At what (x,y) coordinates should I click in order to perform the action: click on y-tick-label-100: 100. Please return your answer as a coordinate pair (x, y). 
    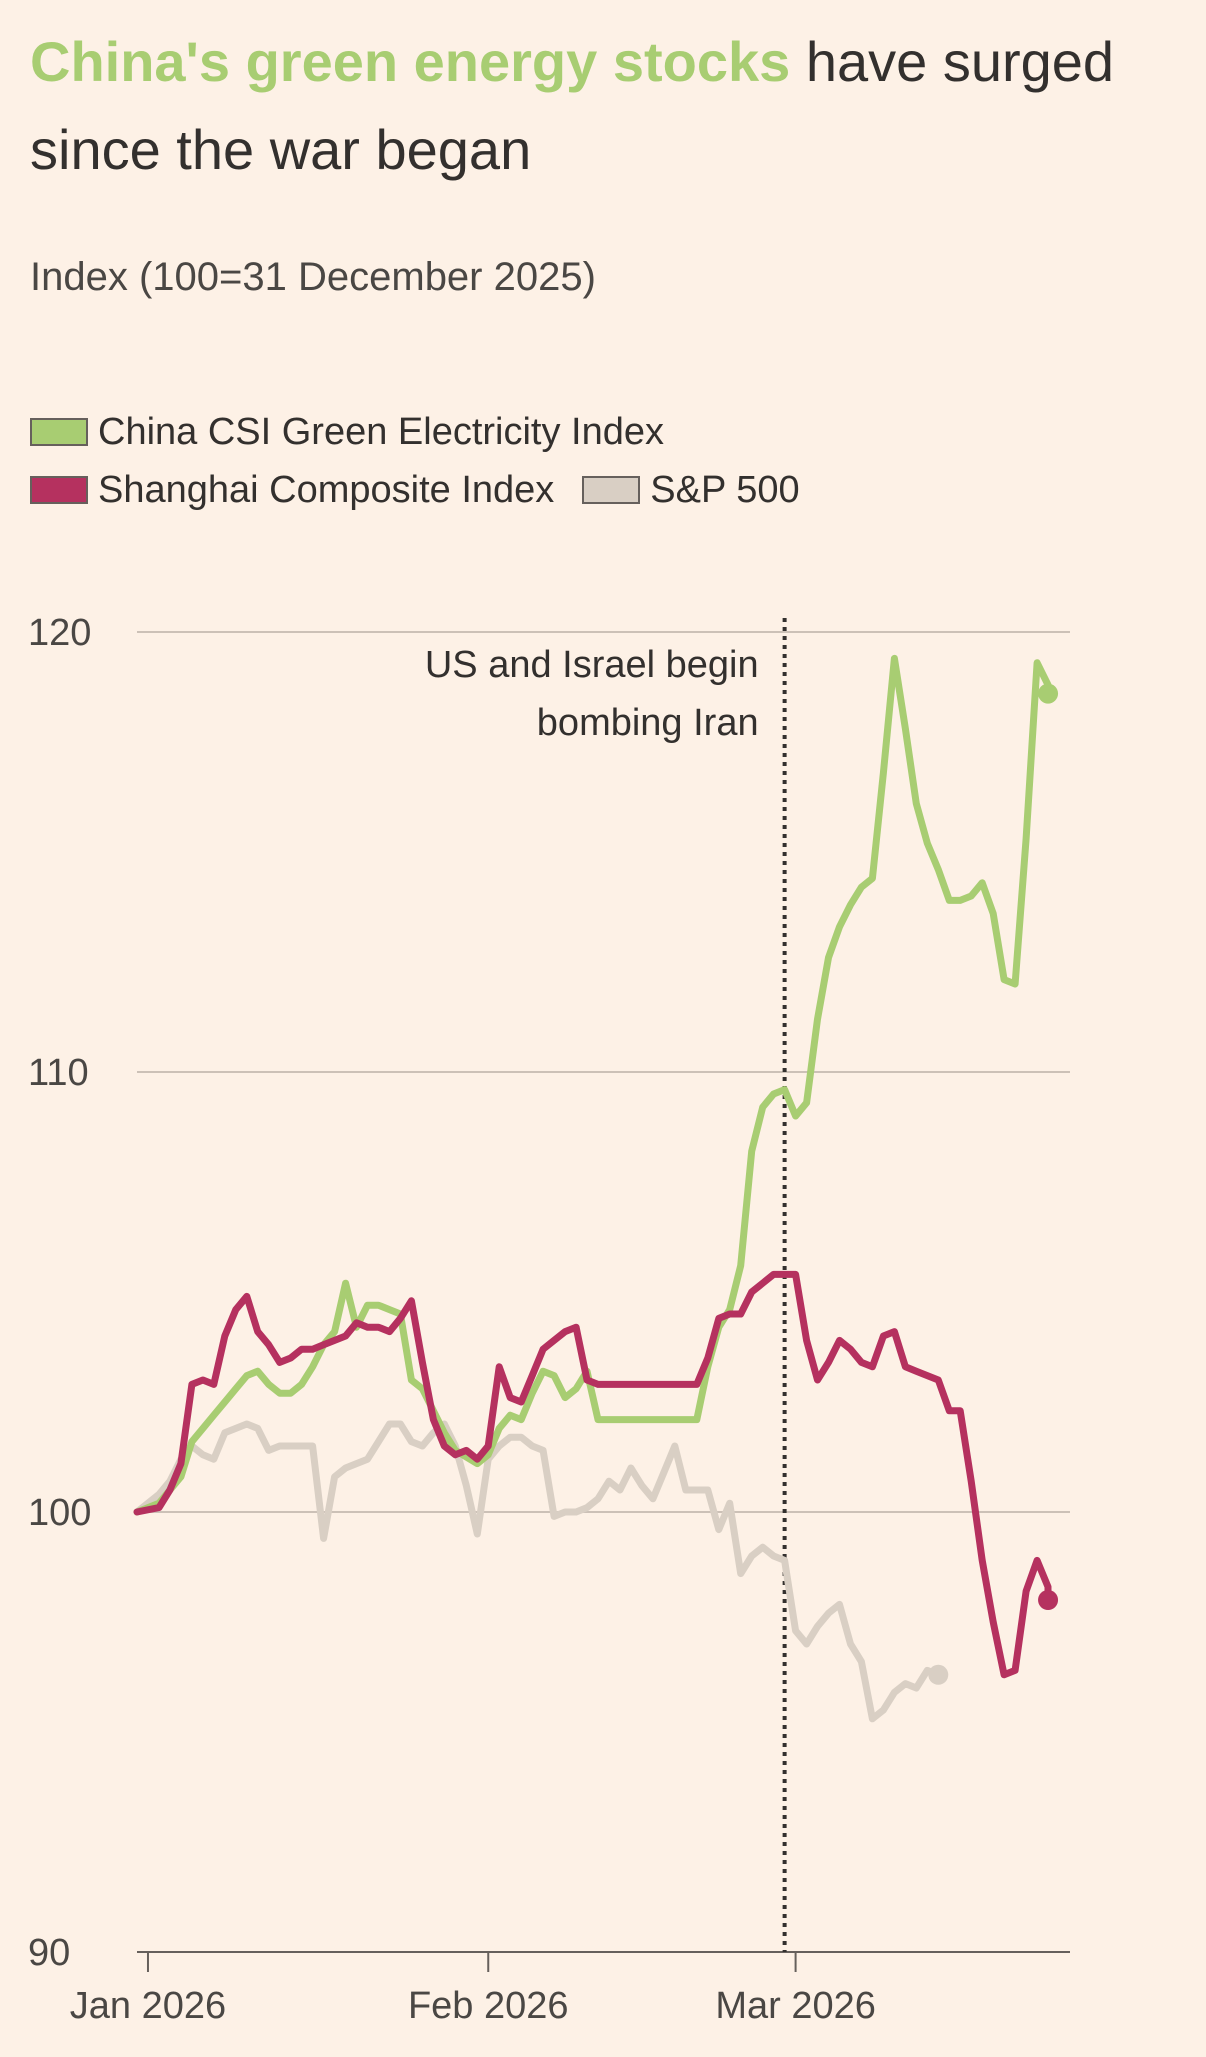
    Looking at the image, I should click on (59, 1513).